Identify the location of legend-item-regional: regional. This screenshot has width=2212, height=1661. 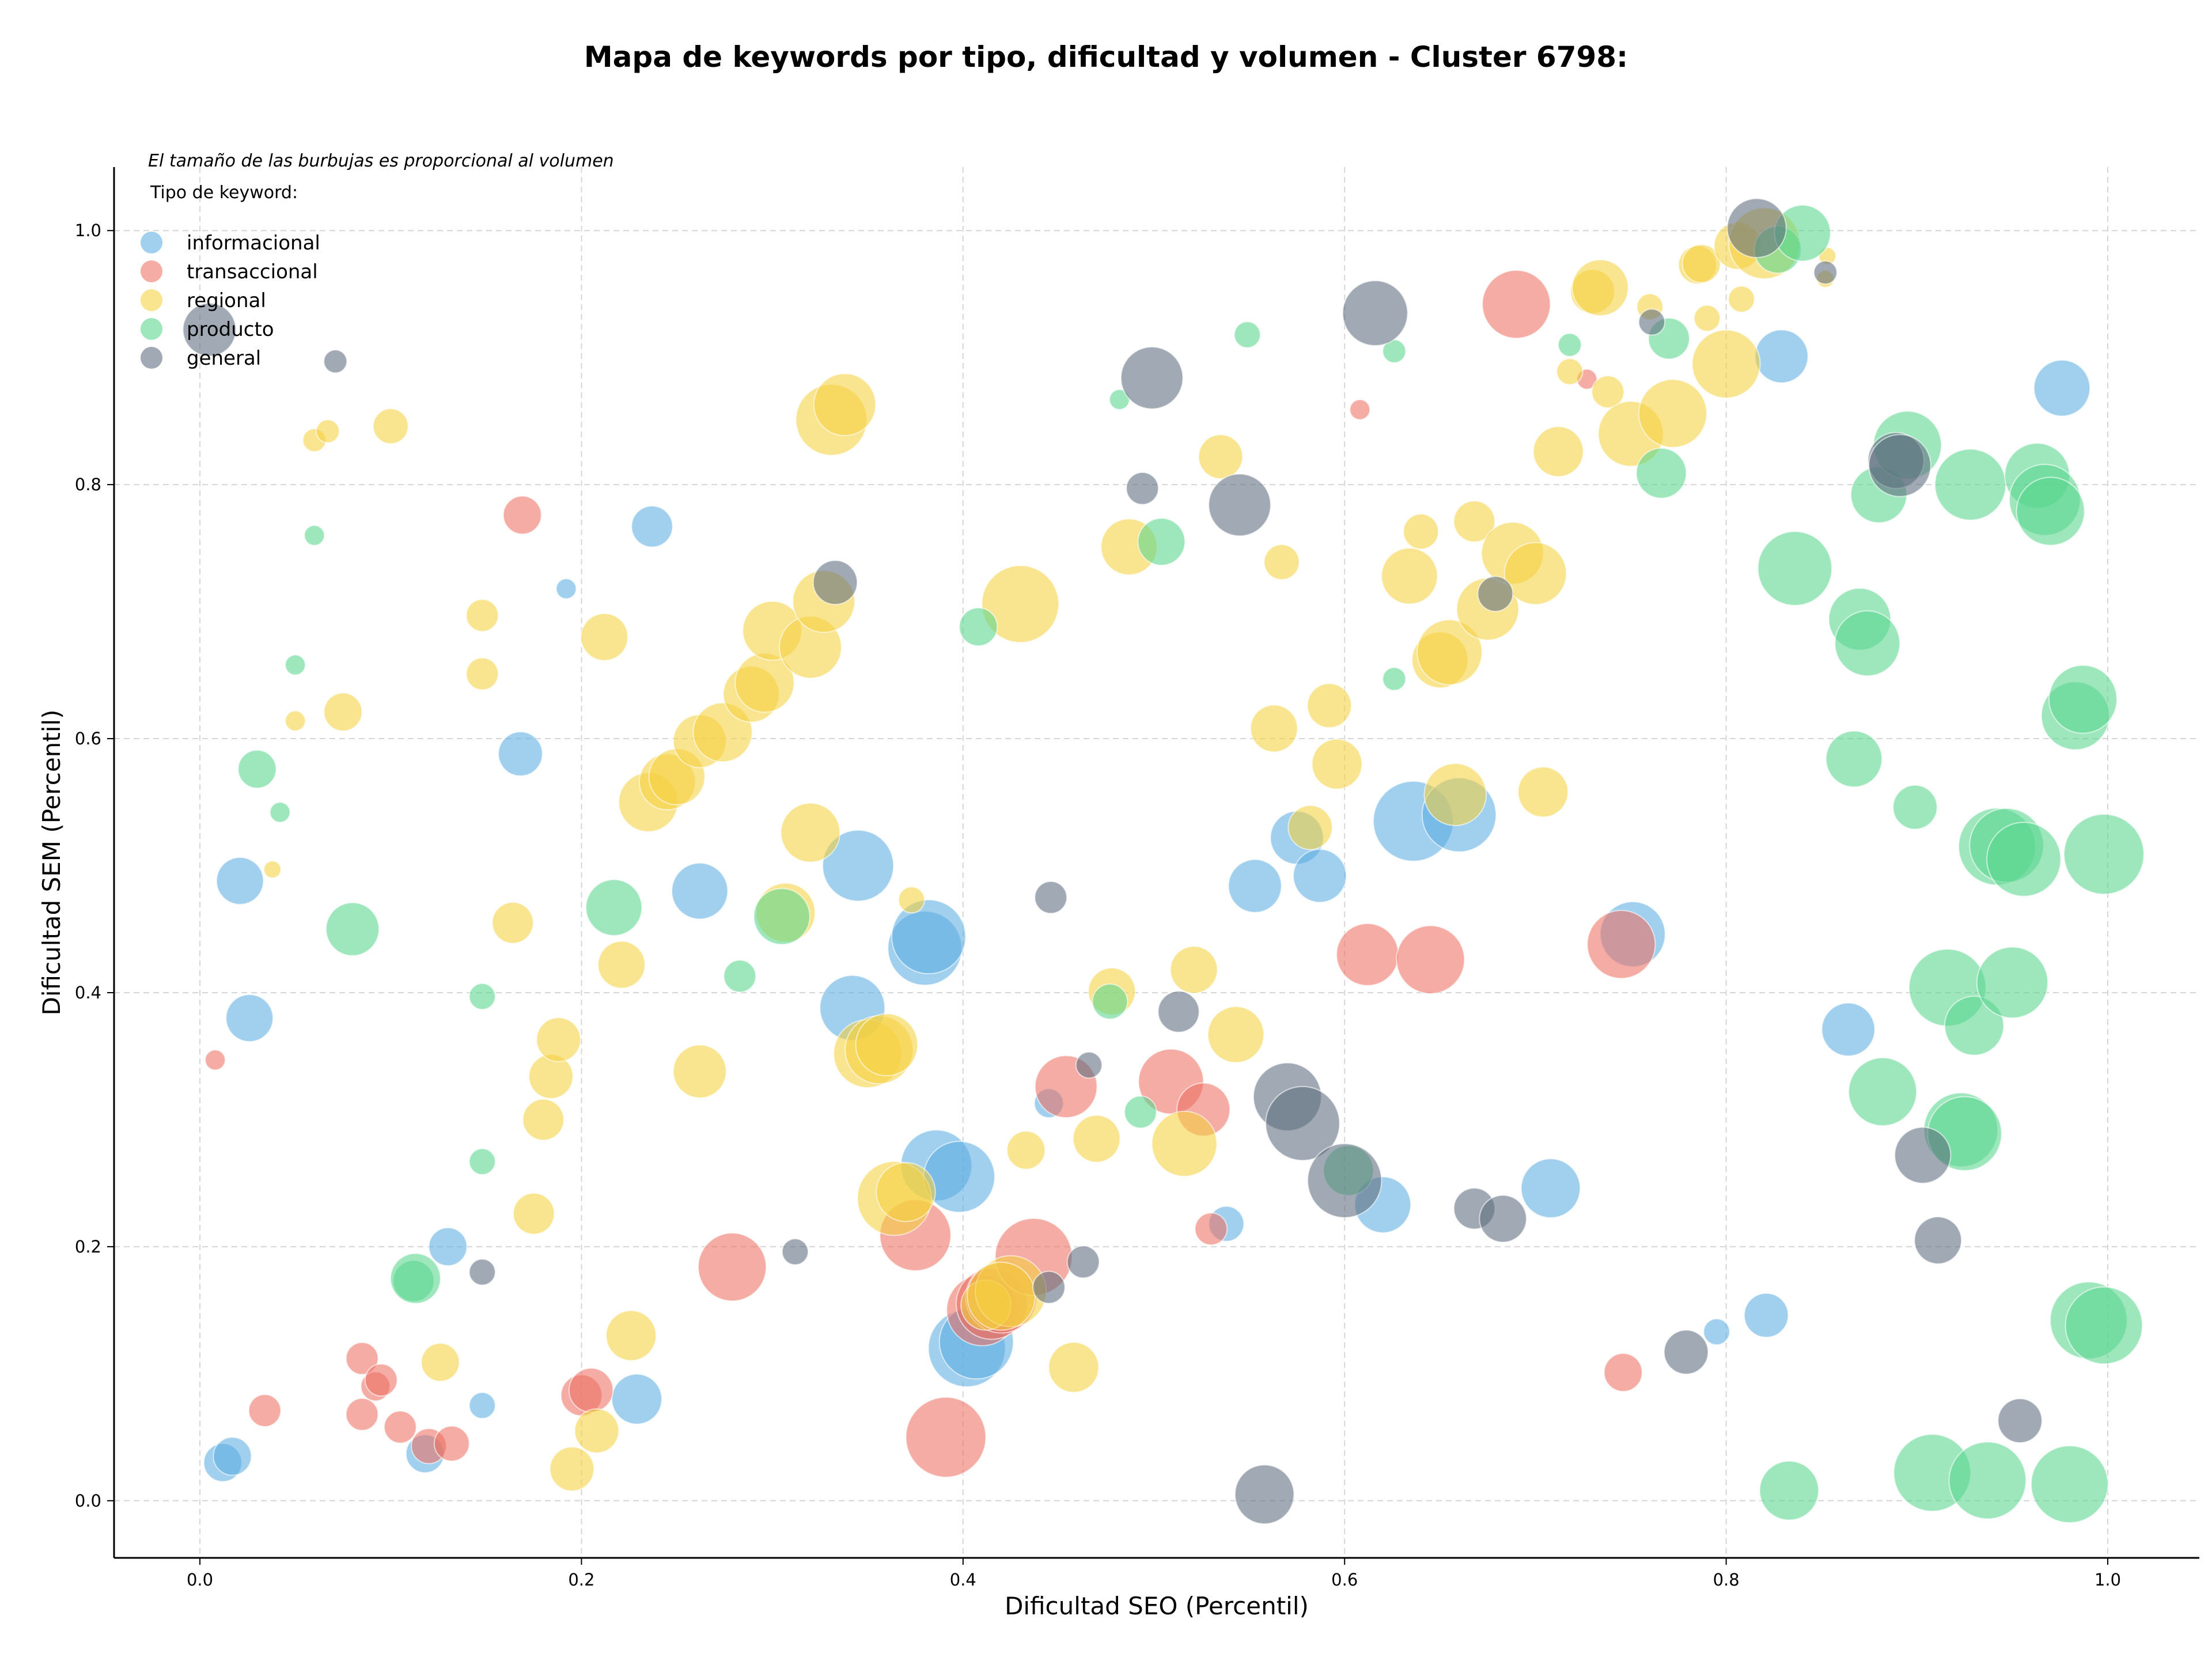
(203, 300).